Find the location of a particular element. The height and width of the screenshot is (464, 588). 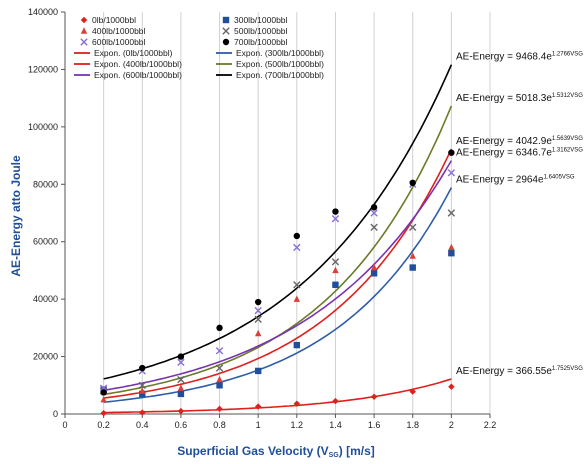

trend-equation: AE-Energy = 5018.3e1.5312VSG is located at coordinates (519, 98).